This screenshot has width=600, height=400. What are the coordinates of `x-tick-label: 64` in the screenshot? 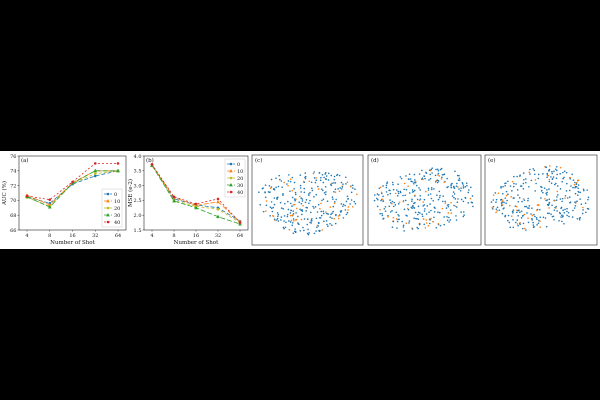 It's located at (240, 236).